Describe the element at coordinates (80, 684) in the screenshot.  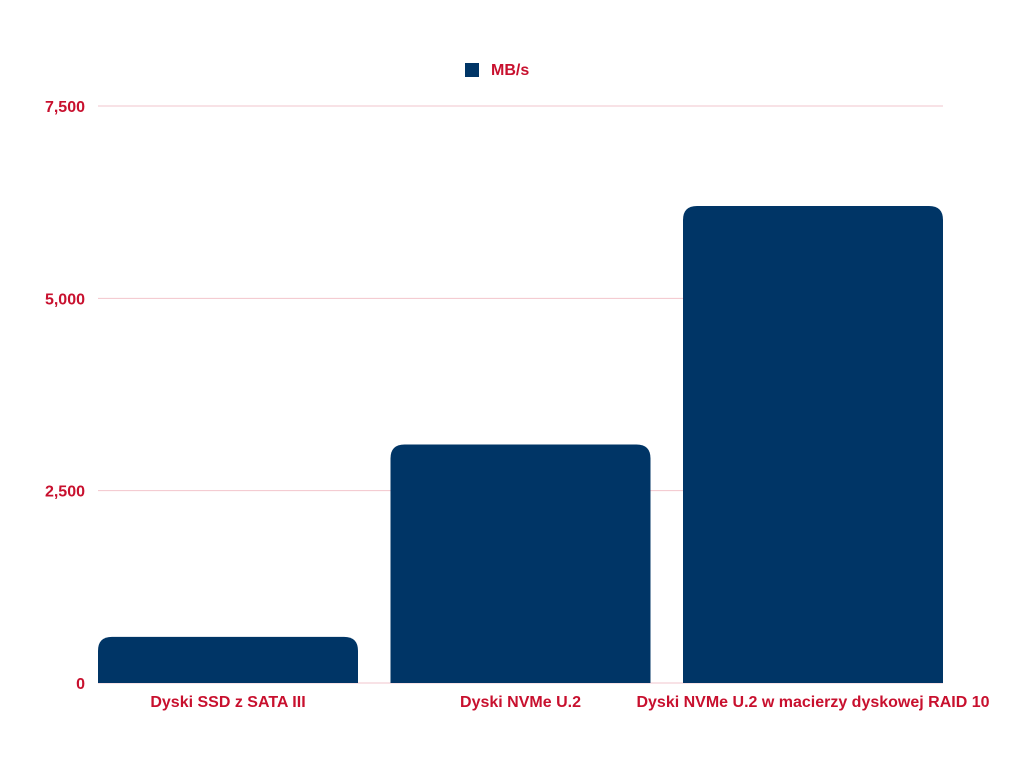
I see `y-tick-label: 0` at that location.